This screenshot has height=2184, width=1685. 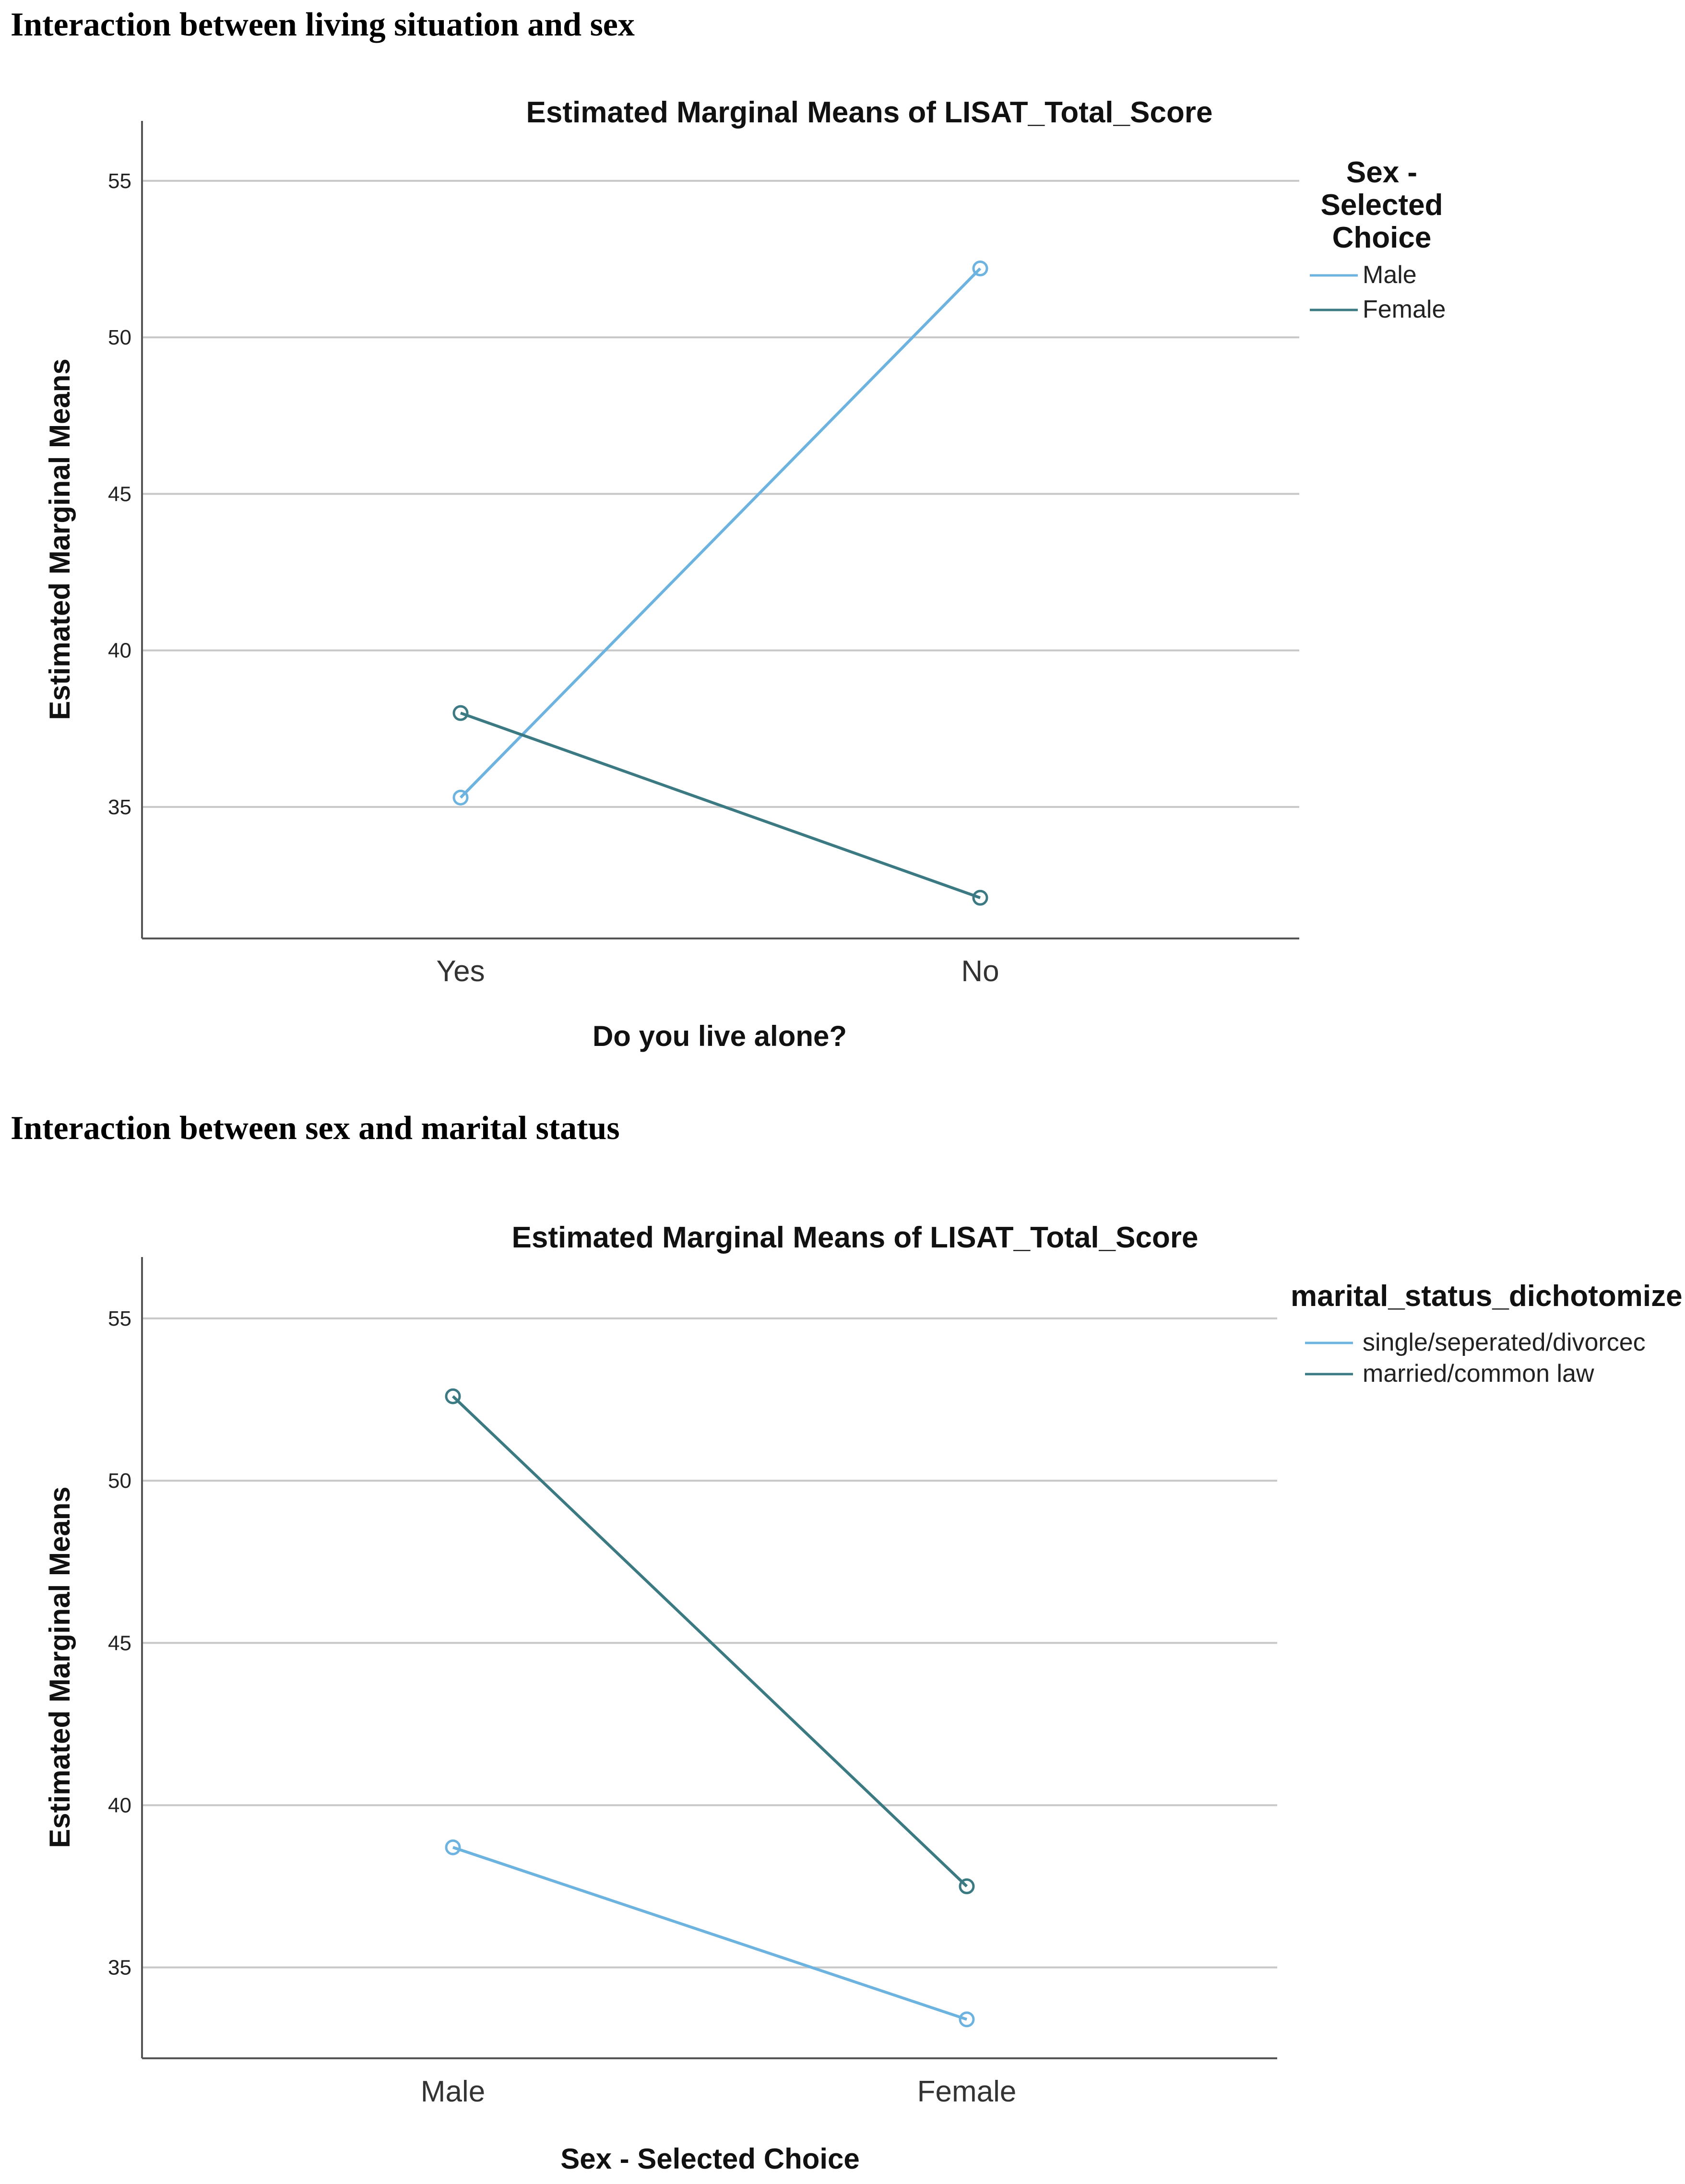 I want to click on data-point-male-no, so click(x=980, y=269).